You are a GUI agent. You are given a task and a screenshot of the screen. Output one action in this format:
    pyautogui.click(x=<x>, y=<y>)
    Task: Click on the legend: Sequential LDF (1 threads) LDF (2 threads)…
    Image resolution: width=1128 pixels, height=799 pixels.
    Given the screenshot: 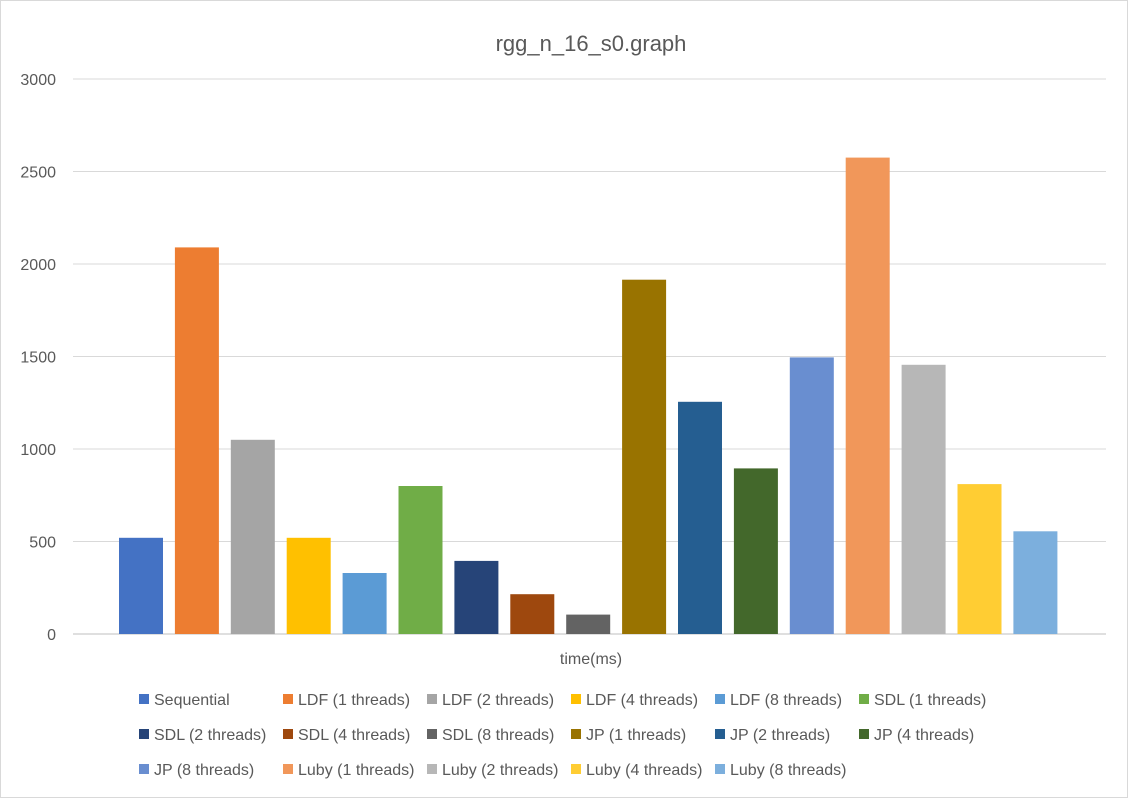 What is the action you would take?
    pyautogui.click(x=562, y=735)
    